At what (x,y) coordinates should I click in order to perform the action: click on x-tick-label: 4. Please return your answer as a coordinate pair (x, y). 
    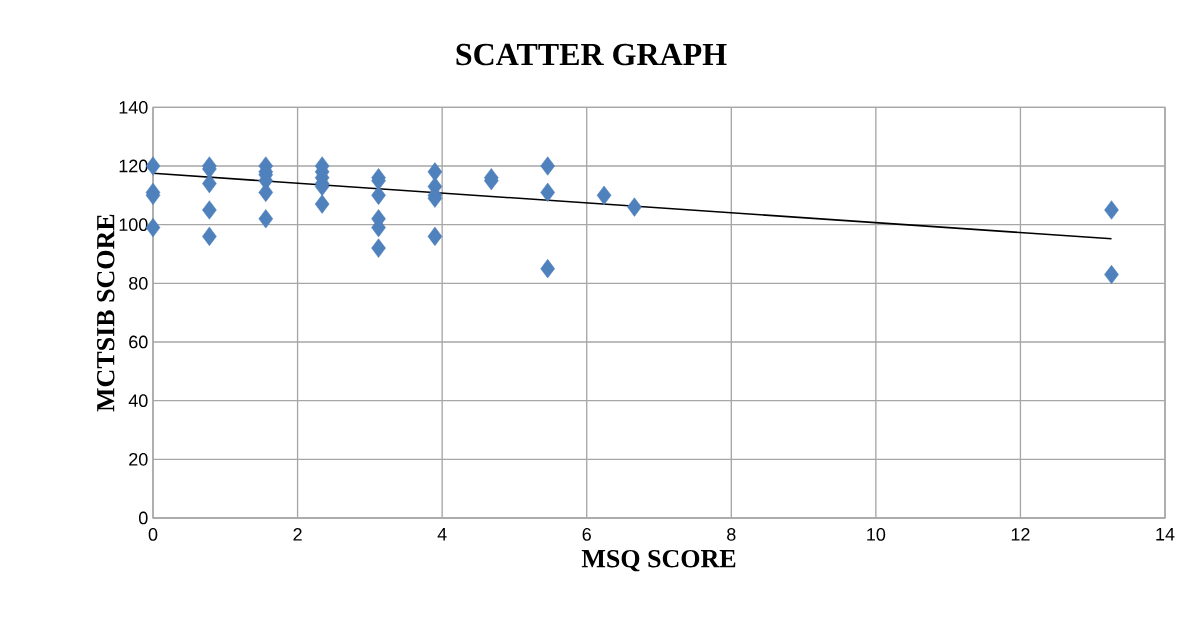
    Looking at the image, I should click on (442, 534).